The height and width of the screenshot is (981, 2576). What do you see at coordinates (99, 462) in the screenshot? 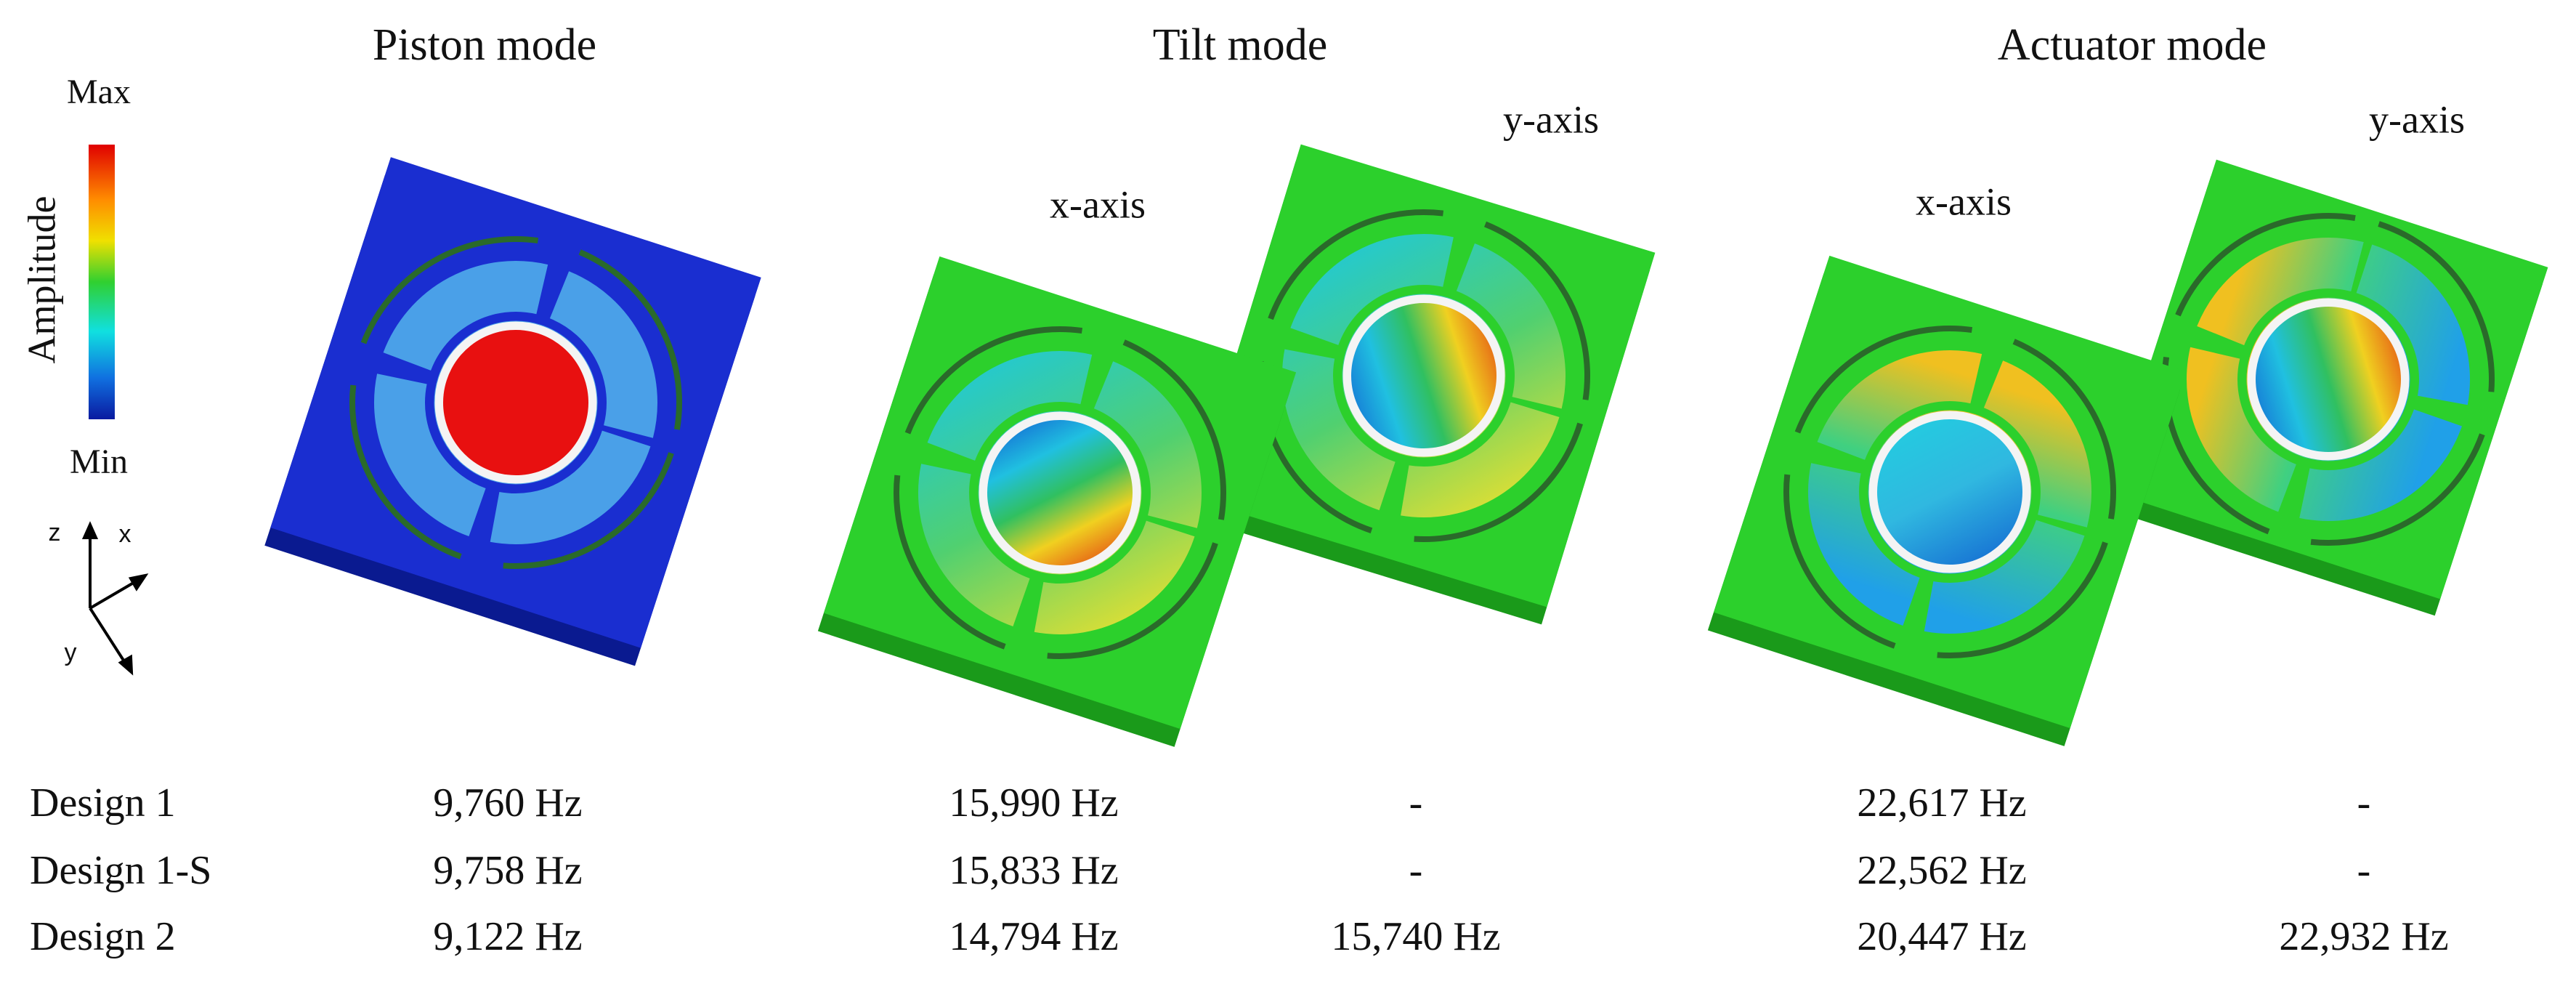
I see `legend-min: Min` at bounding box center [99, 462].